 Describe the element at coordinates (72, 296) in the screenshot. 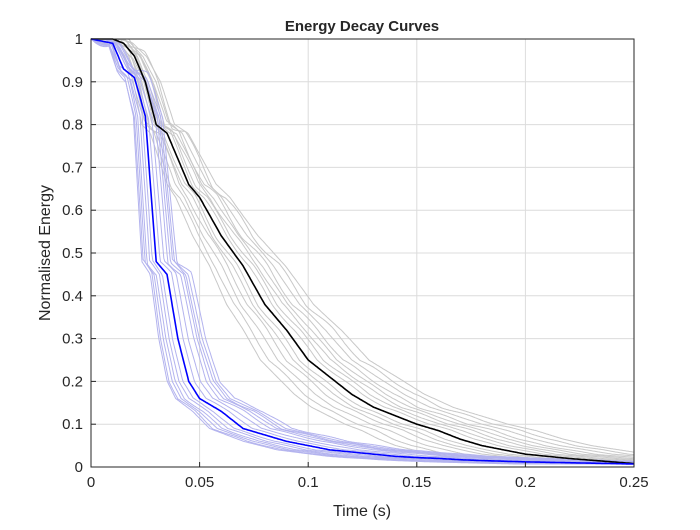

I see `y-tick-label: 0.4` at that location.